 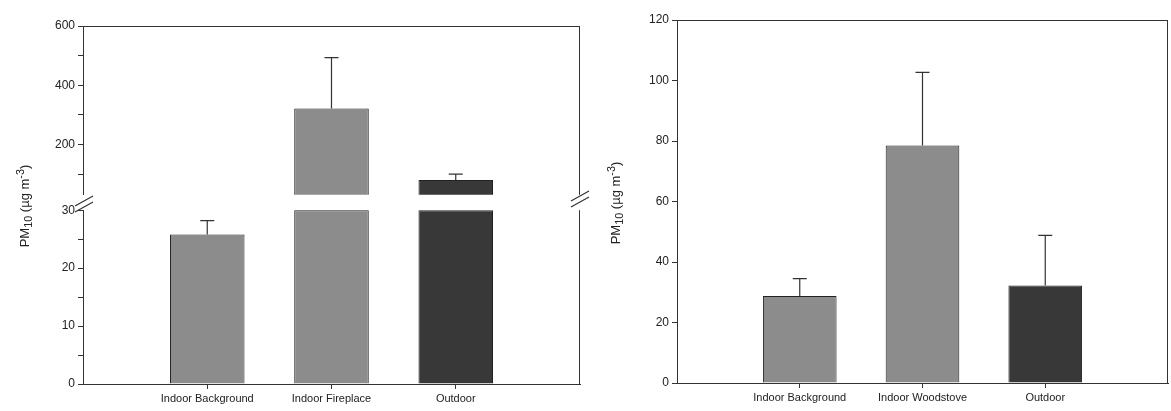 I want to click on y-tick-label: 120, so click(x=659, y=19).